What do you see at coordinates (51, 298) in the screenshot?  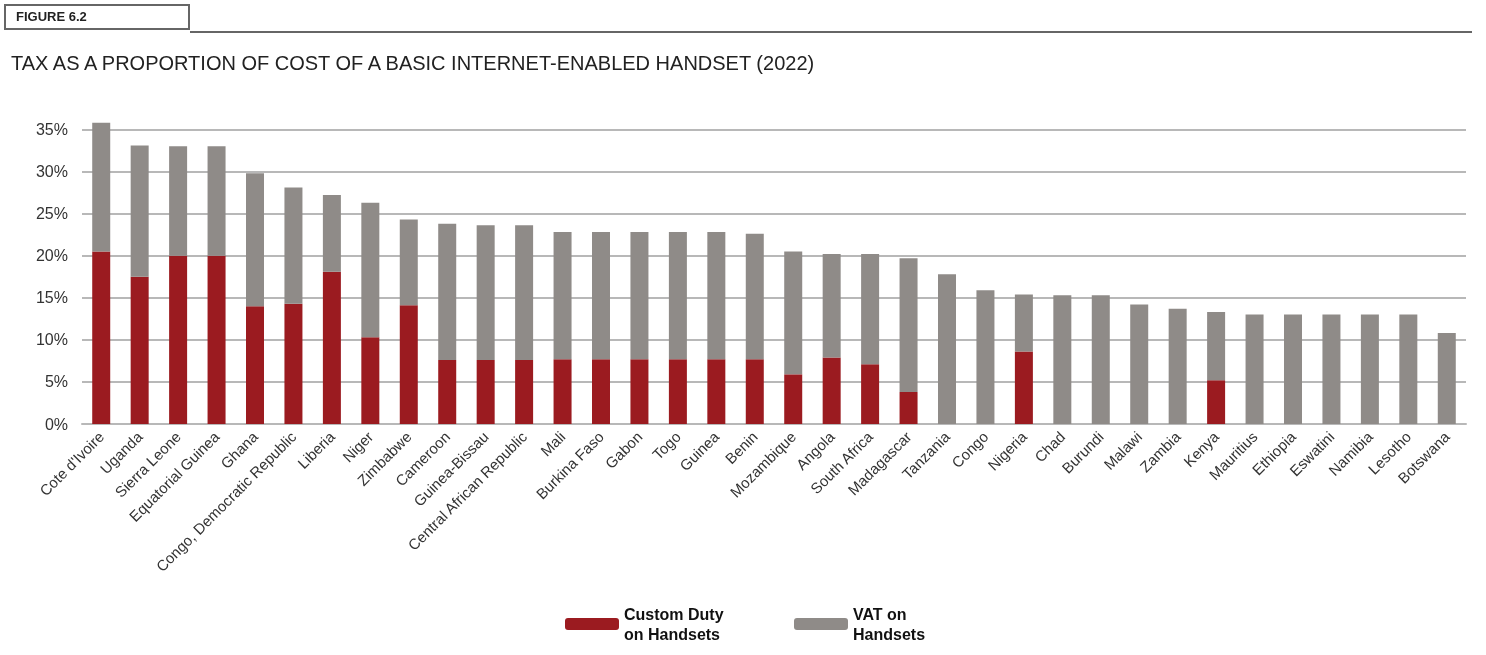 I see `y-tick-label: 15%` at bounding box center [51, 298].